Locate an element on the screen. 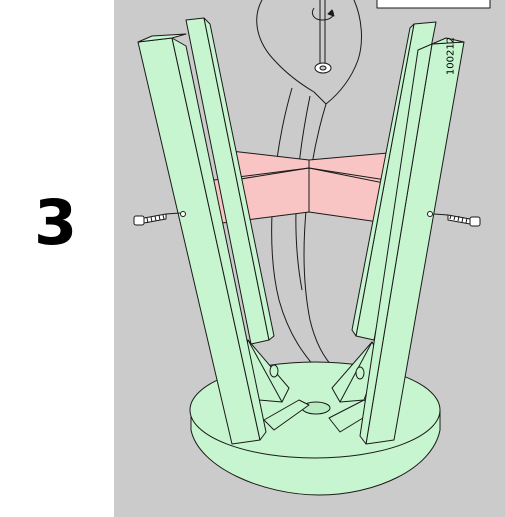  corner-bracket-left is located at coordinates (265, 371).